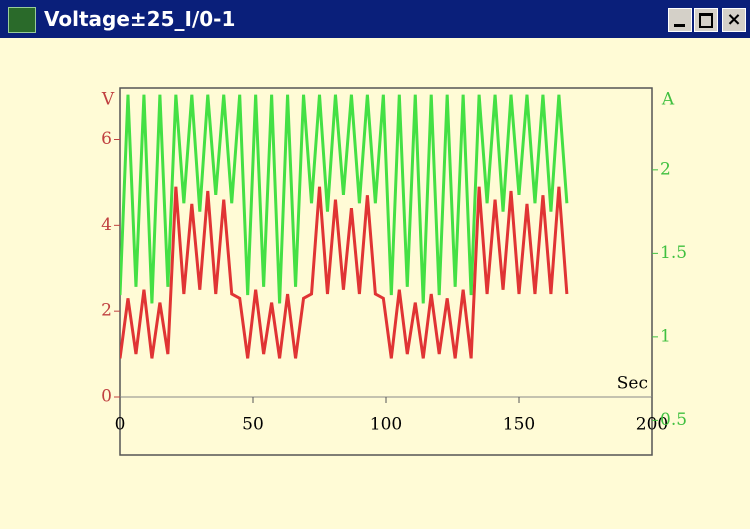 The height and width of the screenshot is (529, 750). What do you see at coordinates (253, 425) in the screenshot?
I see `x-tick-label: 50` at bounding box center [253, 425].